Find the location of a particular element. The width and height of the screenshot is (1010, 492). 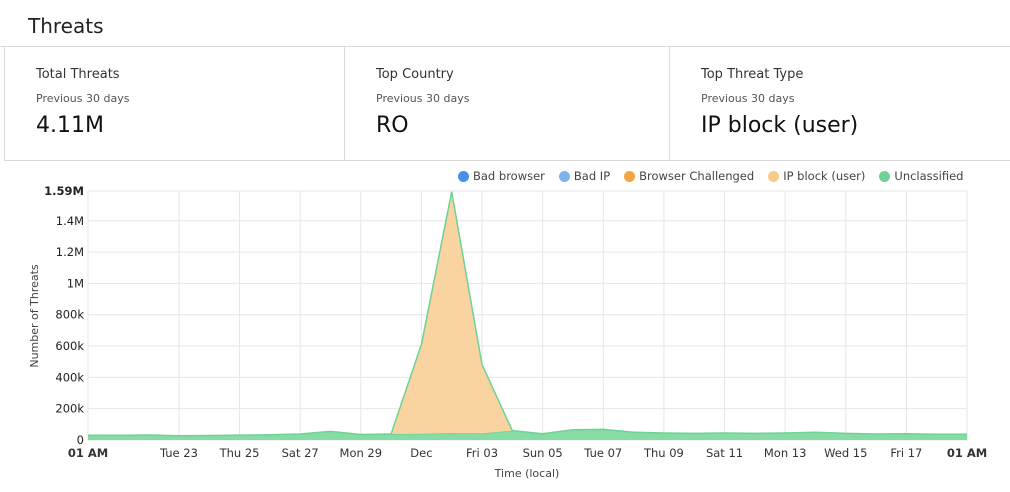

x-tick-label: Tue 23 is located at coordinates (178, 453).